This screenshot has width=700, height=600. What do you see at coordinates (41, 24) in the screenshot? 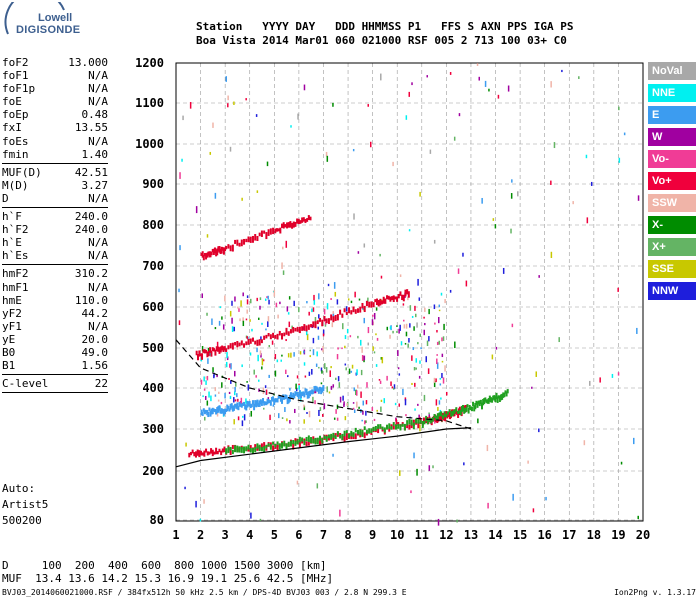
I see `lowell-digisonde-logo: Lowell DIGISONDE` at bounding box center [41, 24].